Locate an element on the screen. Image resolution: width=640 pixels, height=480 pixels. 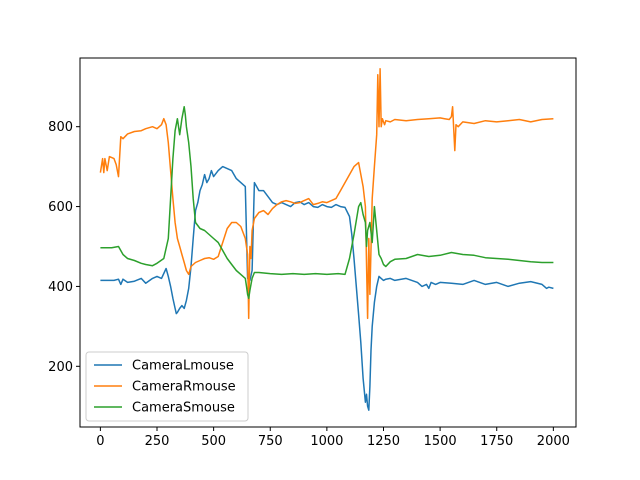
y-tick-label: 800 is located at coordinates (60, 127).